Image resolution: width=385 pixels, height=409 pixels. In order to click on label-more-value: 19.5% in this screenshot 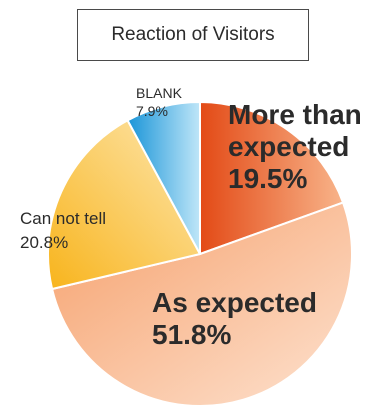, I will do `click(267, 178)`.